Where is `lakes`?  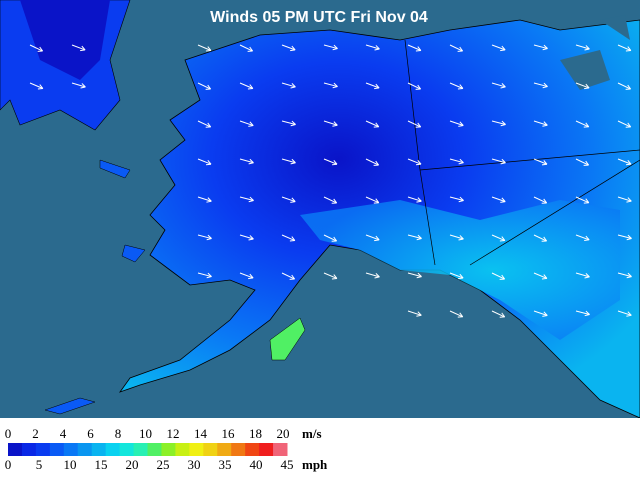 lakes is located at coordinates (595, 52).